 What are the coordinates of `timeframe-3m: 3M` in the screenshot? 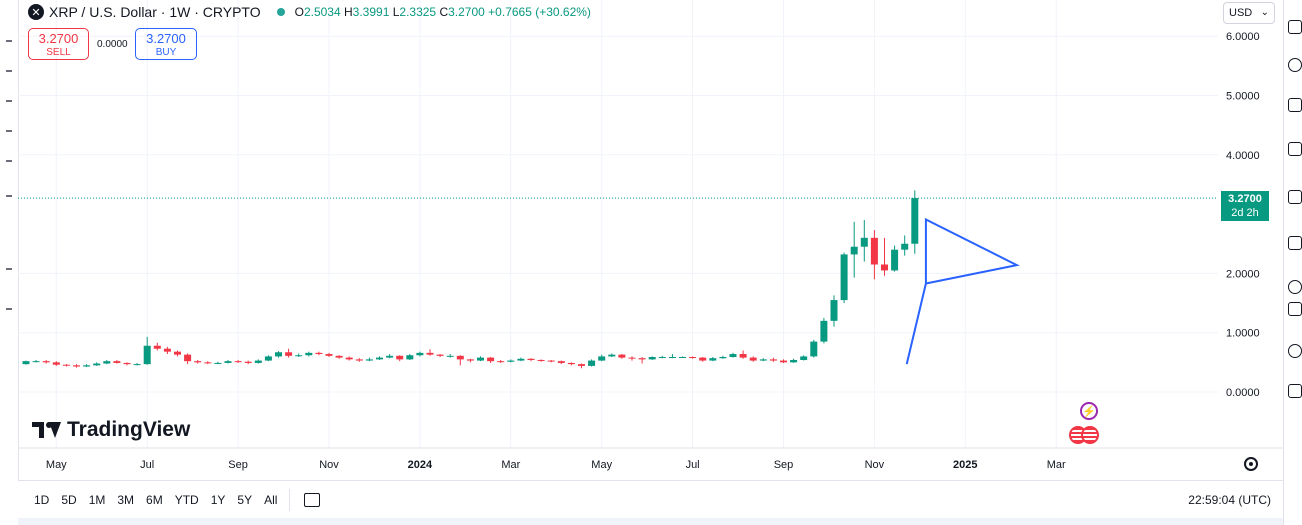 It's located at (126, 500).